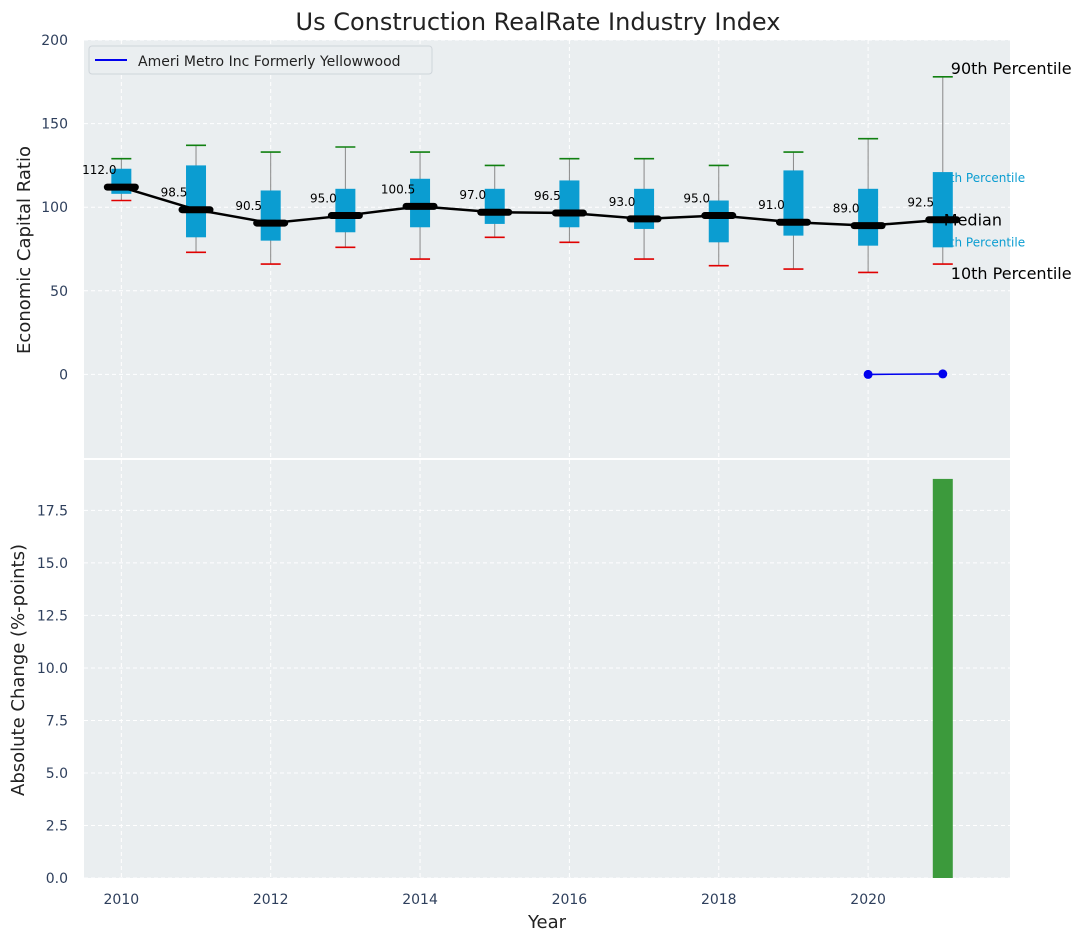  I want to click on top-y-tick-label: 150, so click(54, 125).